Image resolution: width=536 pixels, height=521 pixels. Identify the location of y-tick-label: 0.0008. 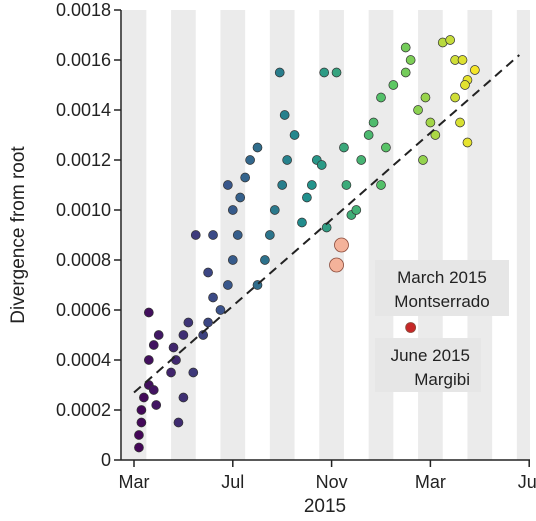
(83, 260).